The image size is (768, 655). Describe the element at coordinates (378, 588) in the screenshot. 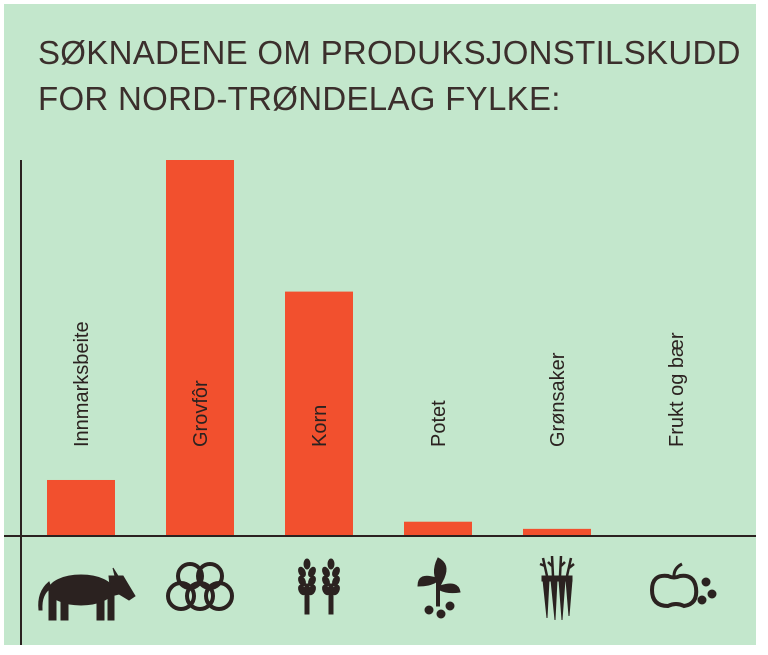

I see `category-icons-layer` at that location.